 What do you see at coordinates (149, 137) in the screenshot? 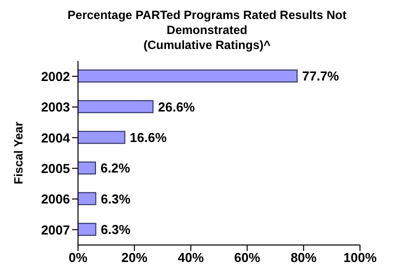
I see `data-label: 16.6%` at bounding box center [149, 137].